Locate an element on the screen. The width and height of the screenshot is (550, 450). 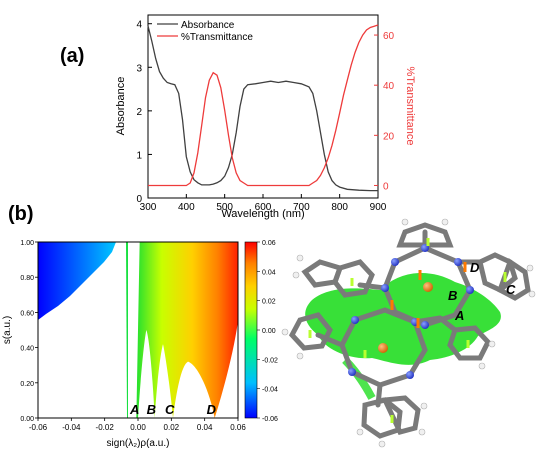
x-tick-label: 0.06 is located at coordinates (238, 427).